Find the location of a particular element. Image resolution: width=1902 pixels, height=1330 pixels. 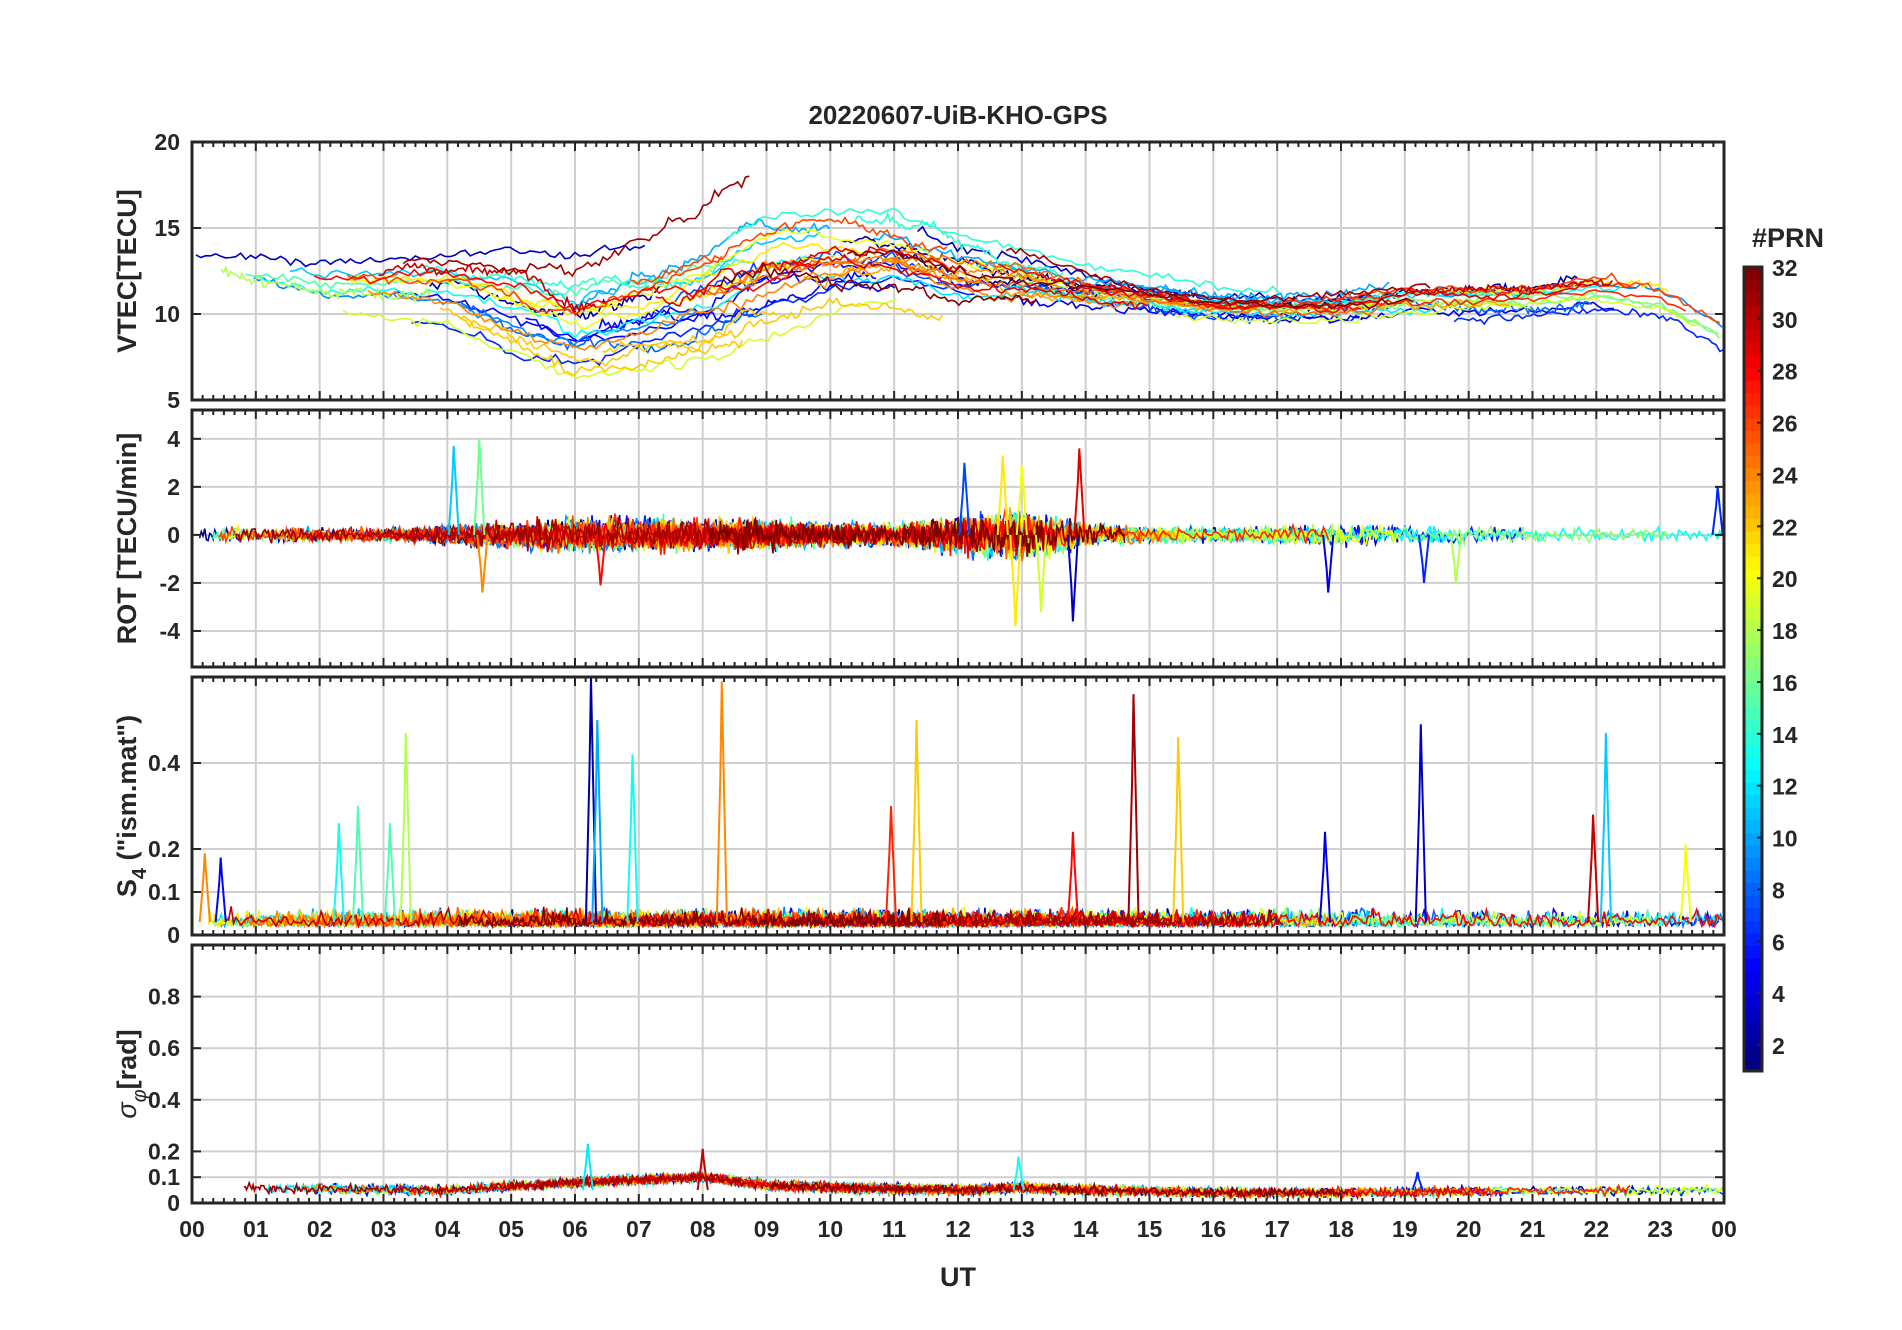

x-tick-label: 11 is located at coordinates (894, 1229).